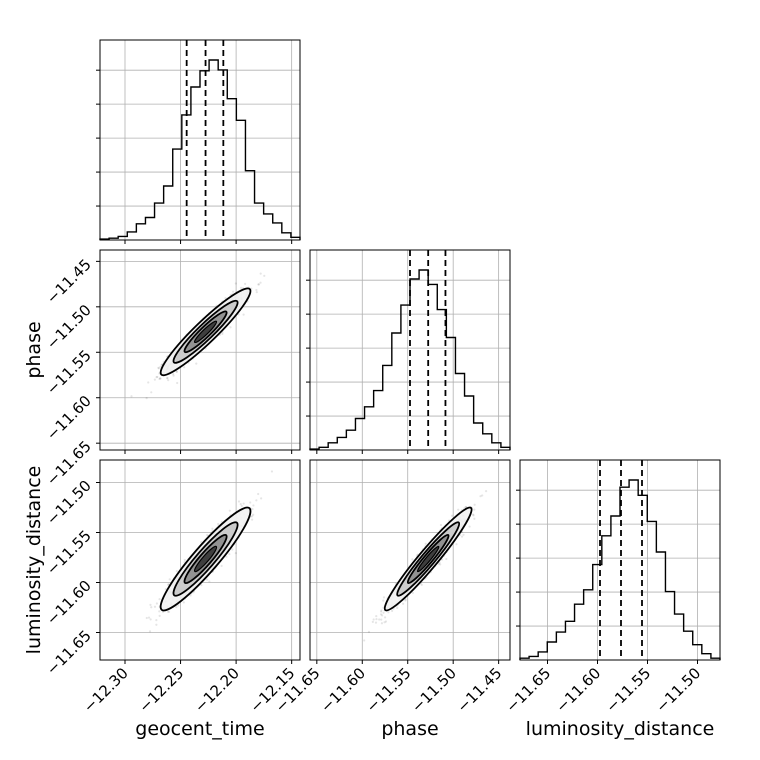  I want to click on density-panel-luminosity_distance-vs-phase, so click(410, 561).